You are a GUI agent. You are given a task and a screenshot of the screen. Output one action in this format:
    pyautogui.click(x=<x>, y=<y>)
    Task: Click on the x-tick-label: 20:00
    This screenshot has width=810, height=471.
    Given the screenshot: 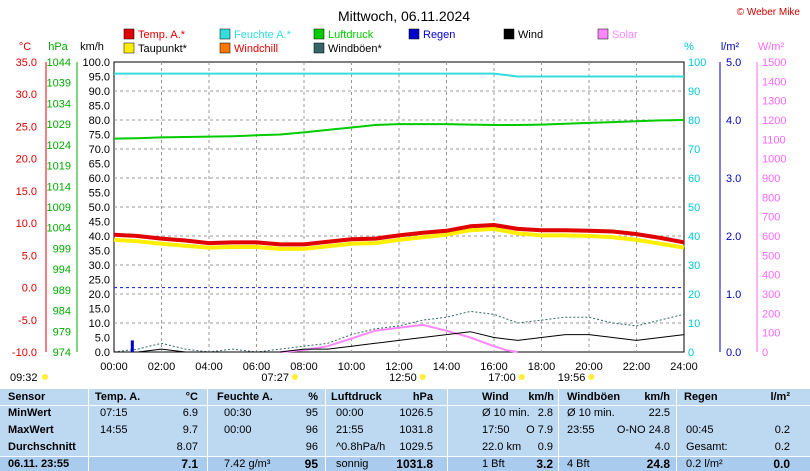 What is the action you would take?
    pyautogui.click(x=589, y=367)
    